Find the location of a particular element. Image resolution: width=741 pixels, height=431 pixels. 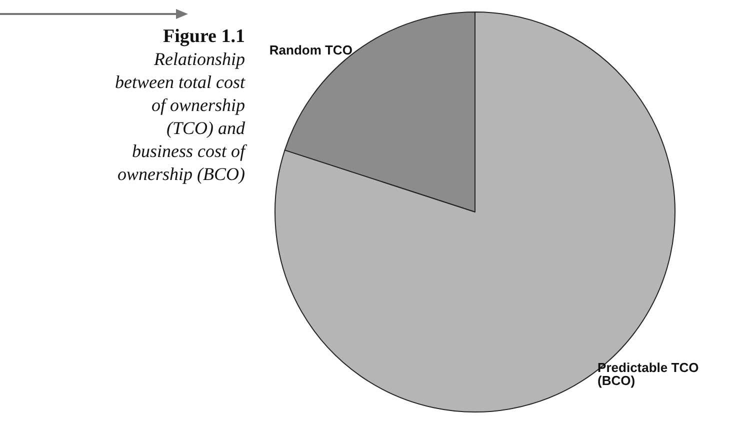

text: Relationship between total cost of ownership (TCO) and business cost of ownership (BCO) is located at coordinates (180, 117).